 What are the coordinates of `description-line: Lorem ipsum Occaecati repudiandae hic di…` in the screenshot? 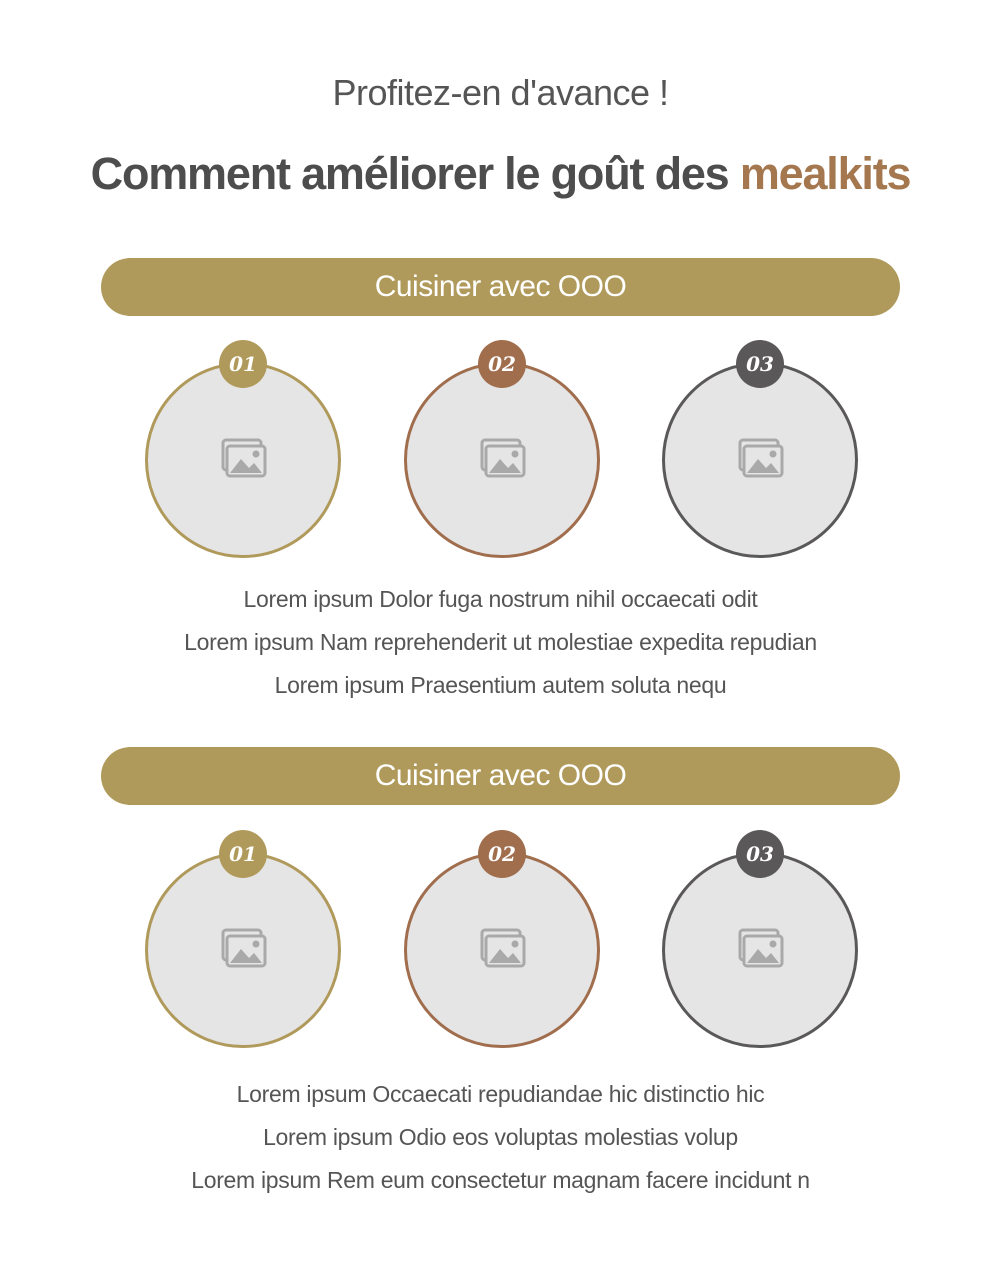 It's located at (500, 1094).